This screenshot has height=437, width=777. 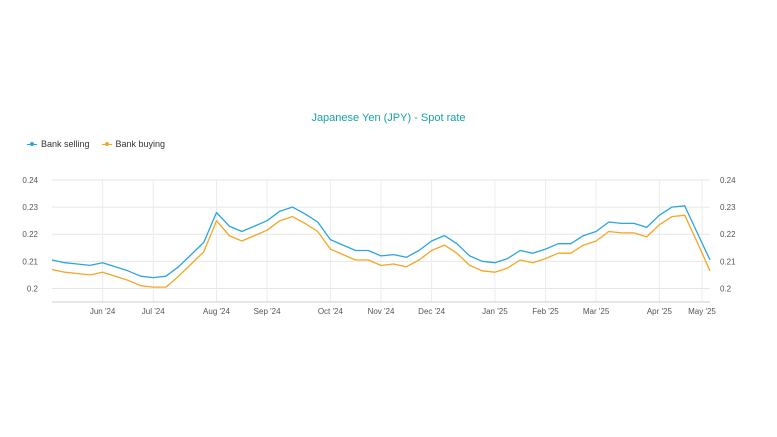 I want to click on y-tick-label-right: 0.21, so click(x=728, y=261).